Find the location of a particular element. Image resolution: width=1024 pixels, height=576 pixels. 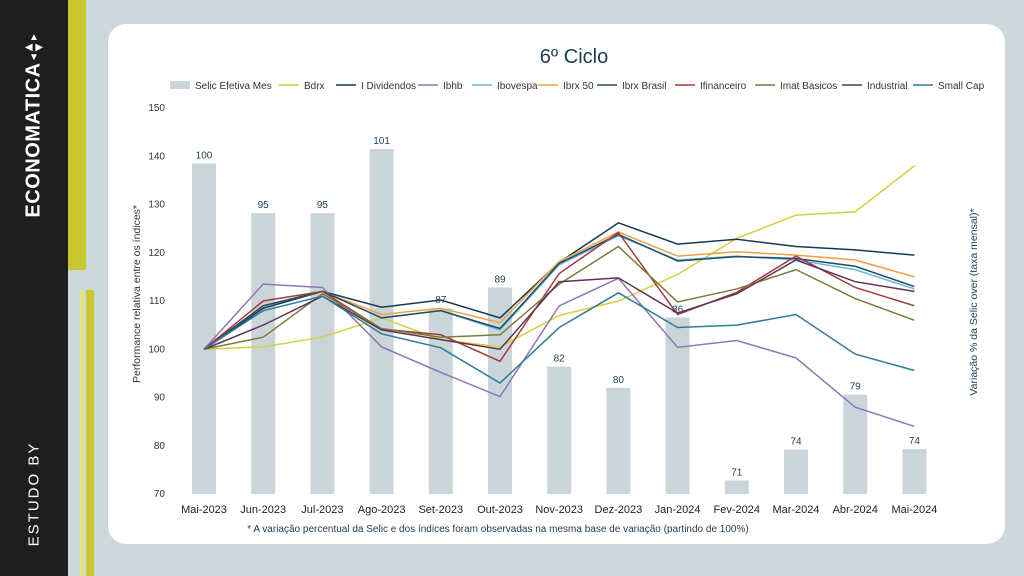

legend-label: Ibhb is located at coordinates (453, 86).